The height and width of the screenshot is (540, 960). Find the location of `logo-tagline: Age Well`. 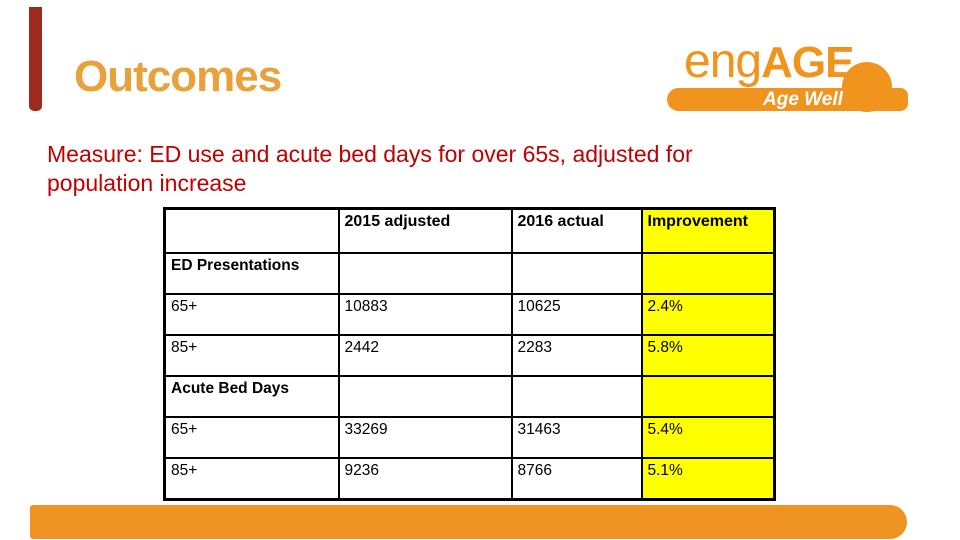

logo-tagline: Age Well is located at coordinates (803, 99).